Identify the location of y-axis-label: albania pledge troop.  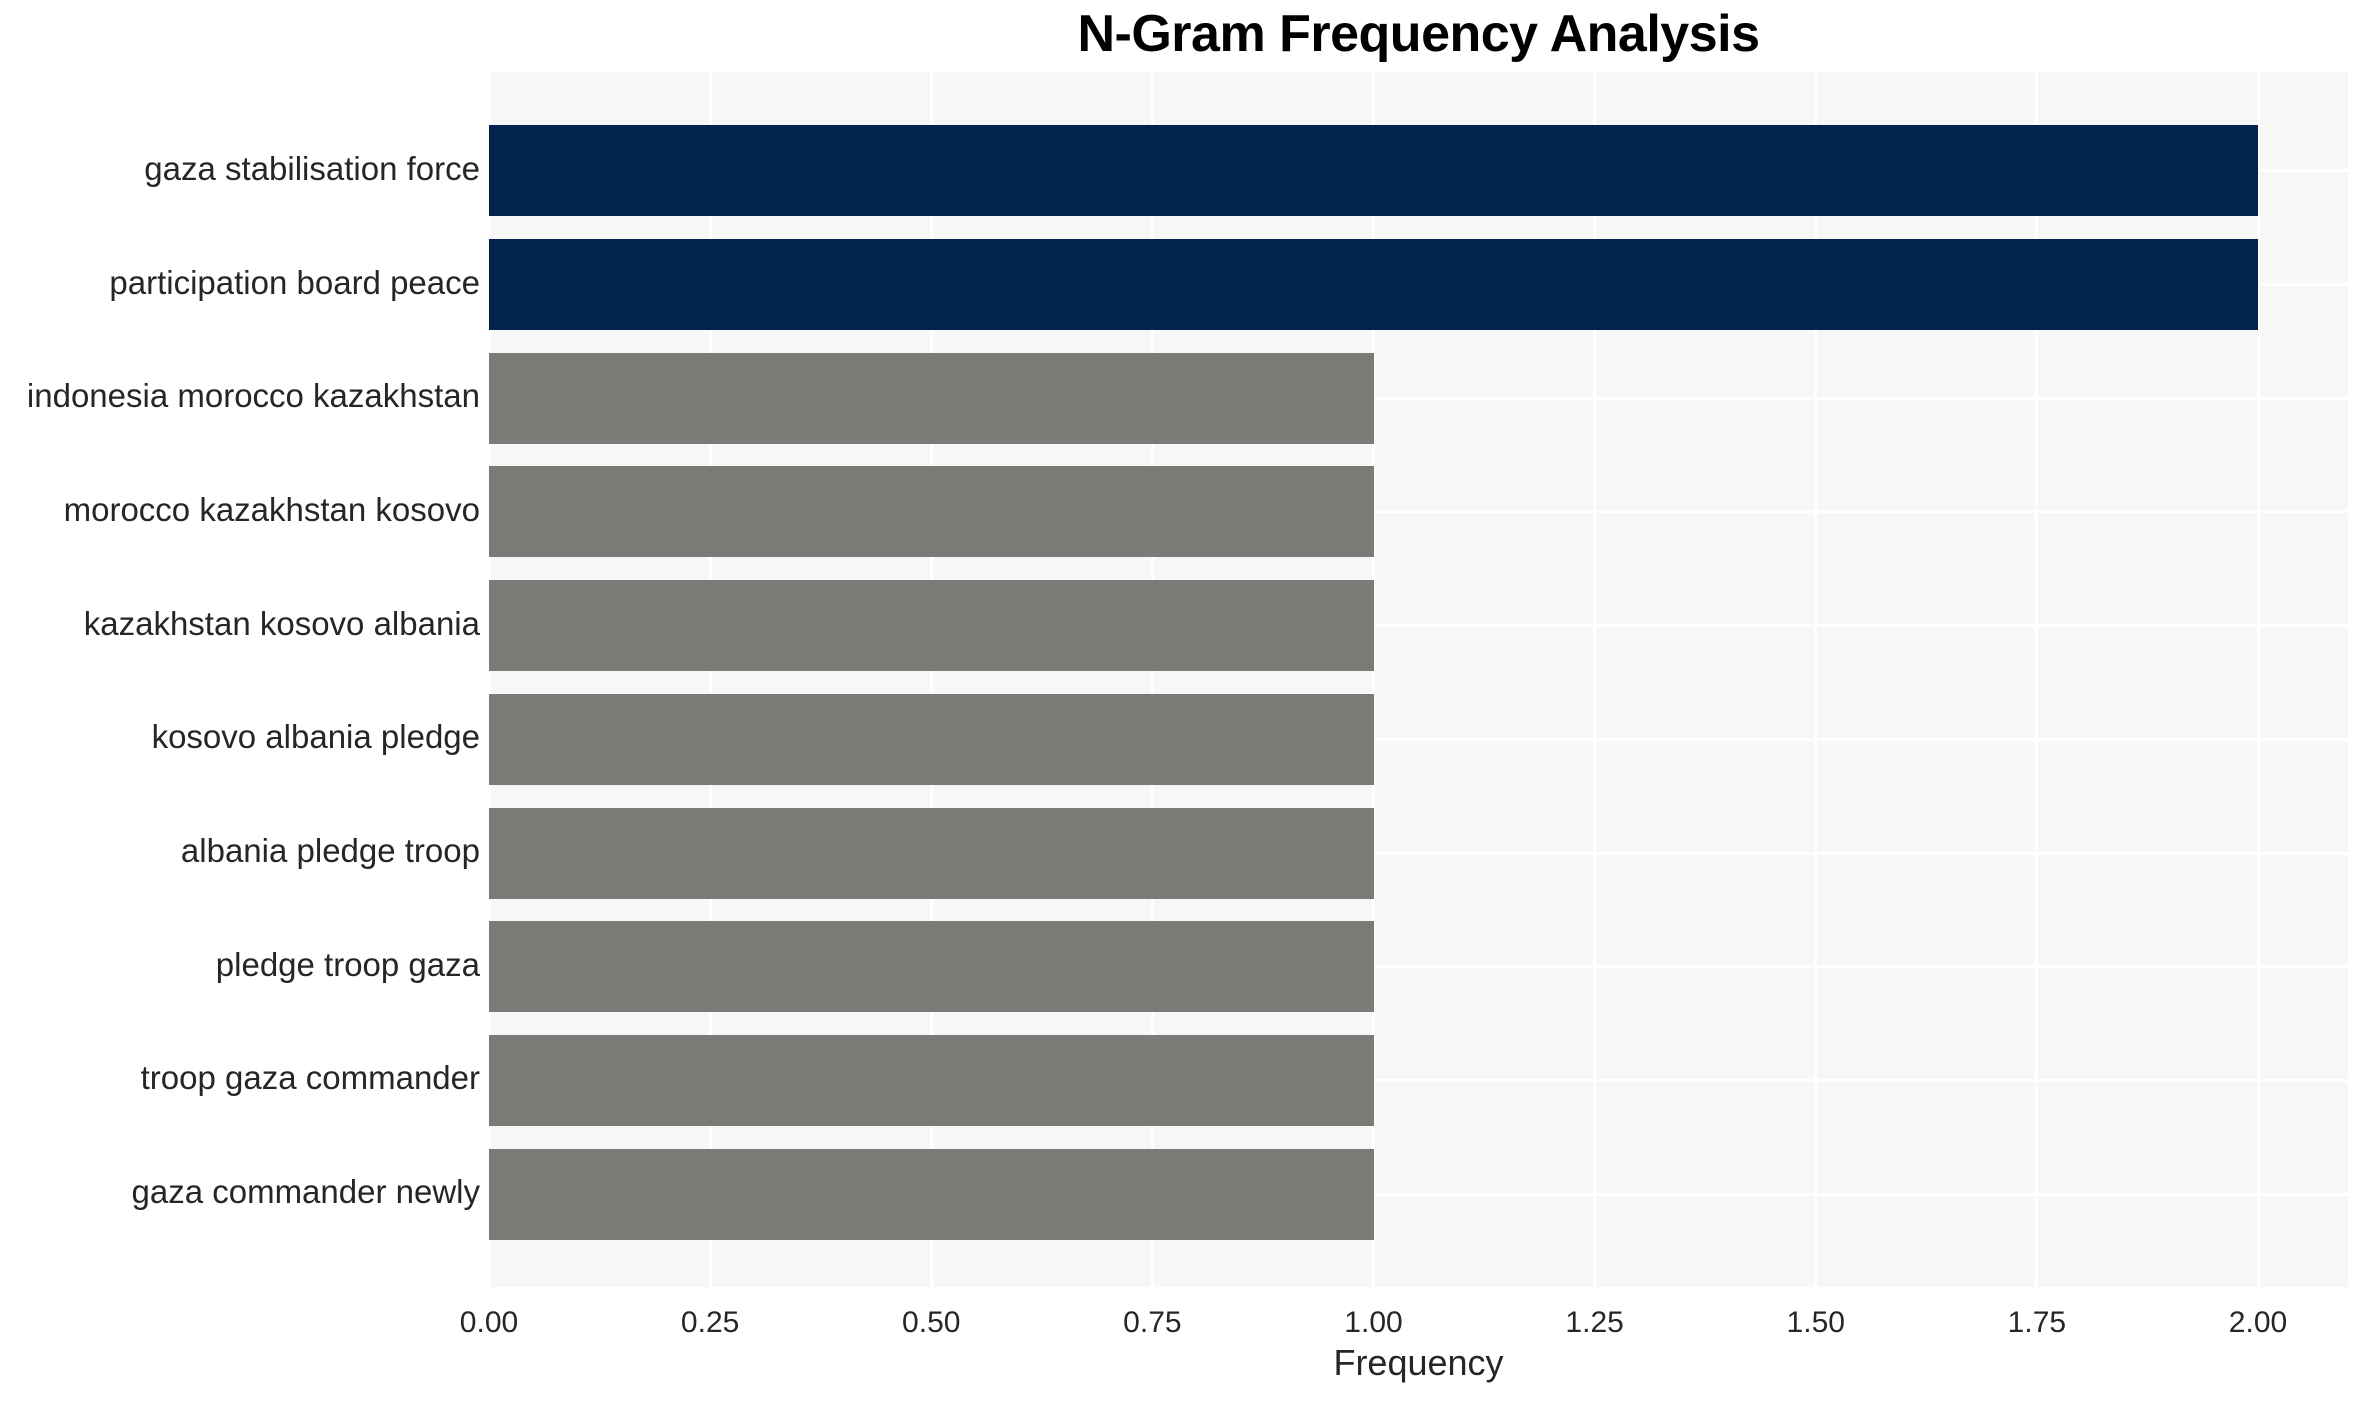
(330, 851).